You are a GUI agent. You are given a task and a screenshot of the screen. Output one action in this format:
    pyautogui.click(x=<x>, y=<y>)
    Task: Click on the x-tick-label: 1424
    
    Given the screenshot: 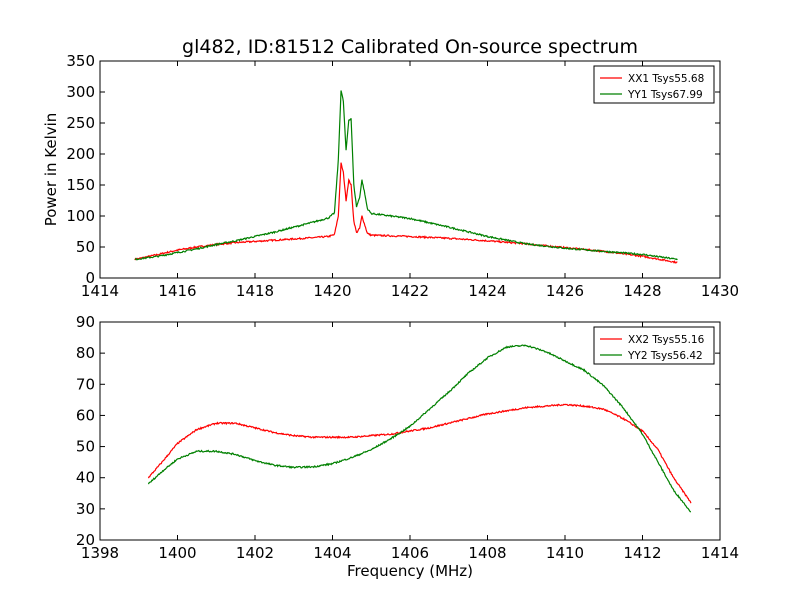 What is the action you would take?
    pyautogui.click(x=487, y=291)
    